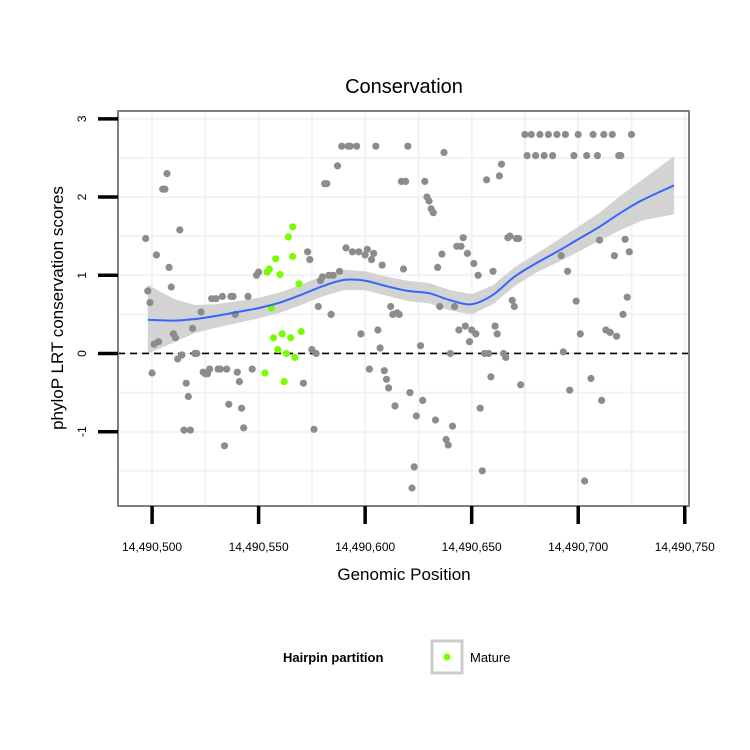  I want to click on legend-label-mature: Mature, so click(490, 657).